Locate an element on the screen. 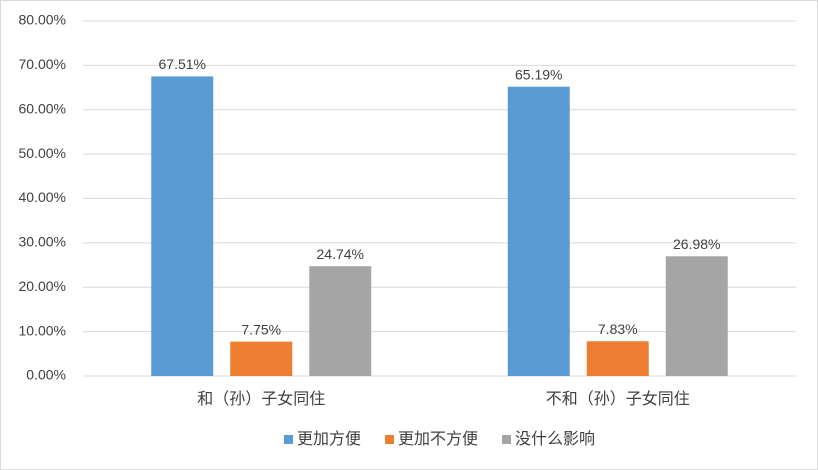 The height and width of the screenshot is (470, 818). legend-label: 更加不方便 is located at coordinates (438, 439).